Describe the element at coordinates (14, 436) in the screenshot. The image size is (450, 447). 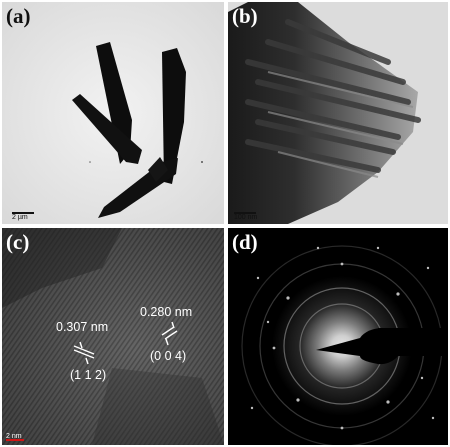
I see `scale-bar-label: 2 nm` at that location.